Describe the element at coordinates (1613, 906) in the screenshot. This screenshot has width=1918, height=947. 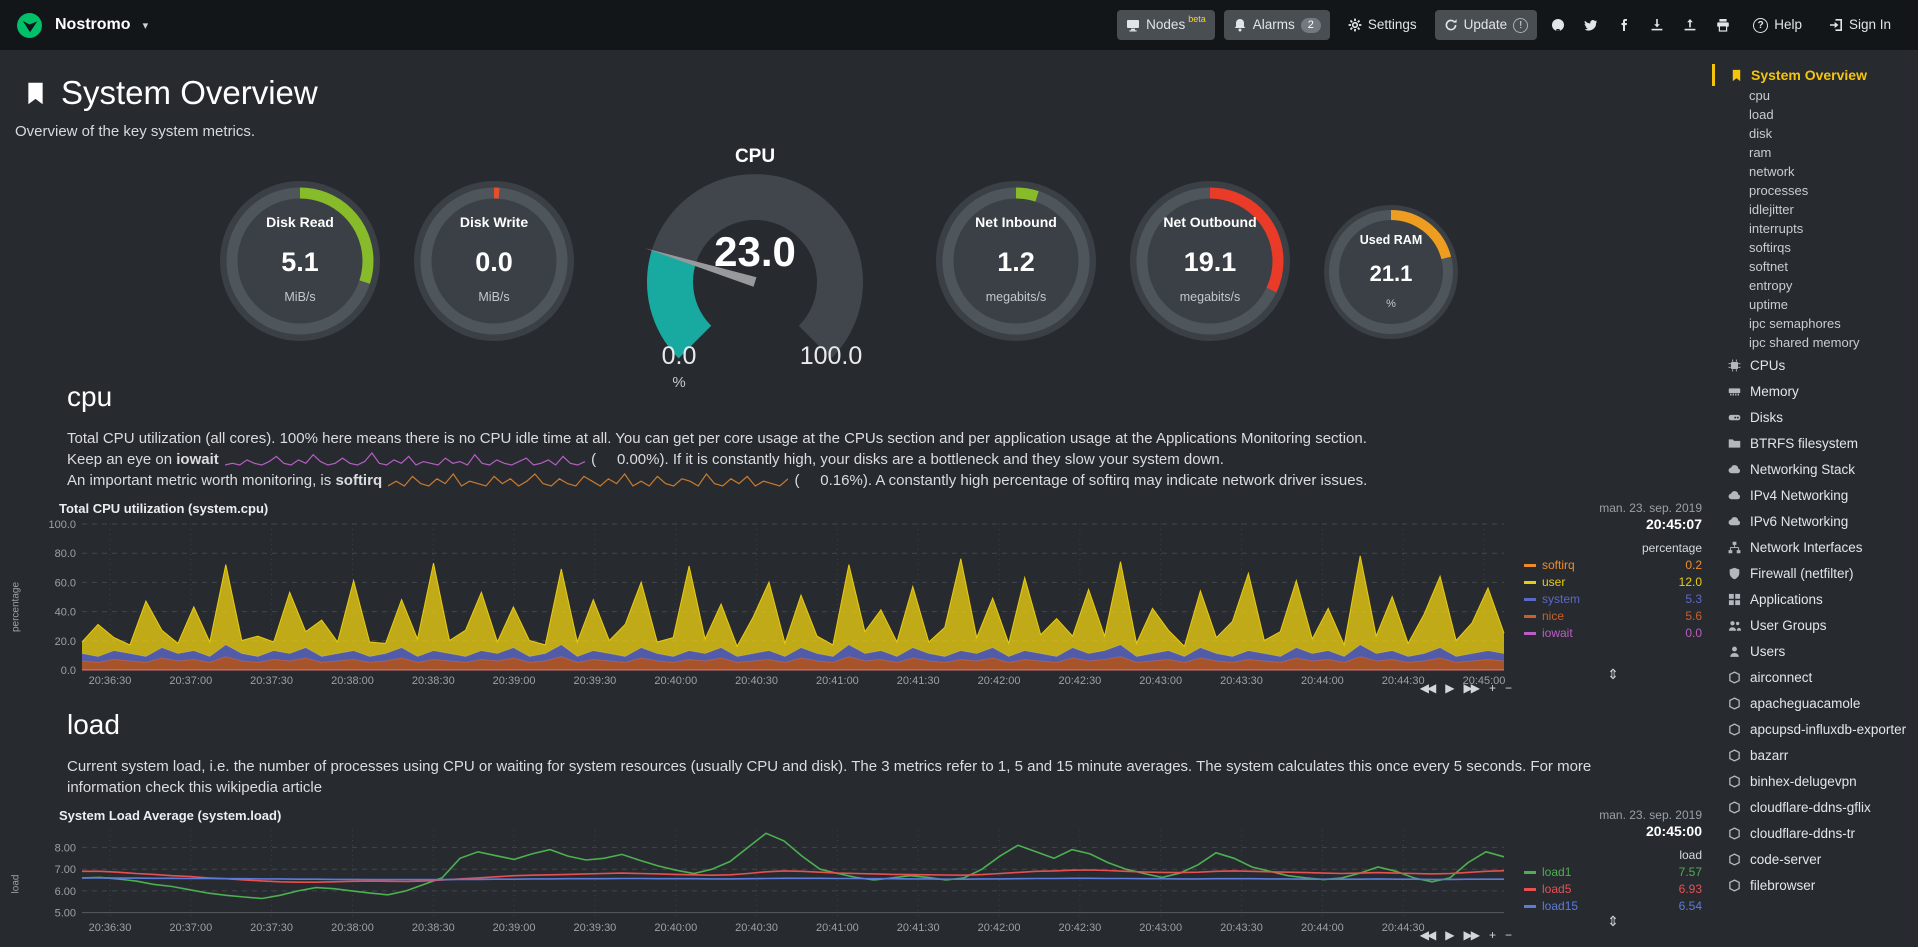
I see `legend-item-load15: load15 6.54` at that location.